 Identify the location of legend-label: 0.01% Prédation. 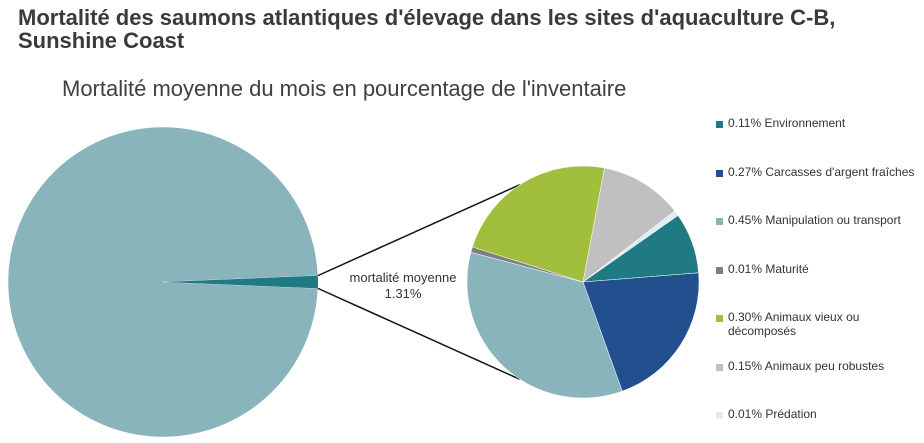
(826, 414).